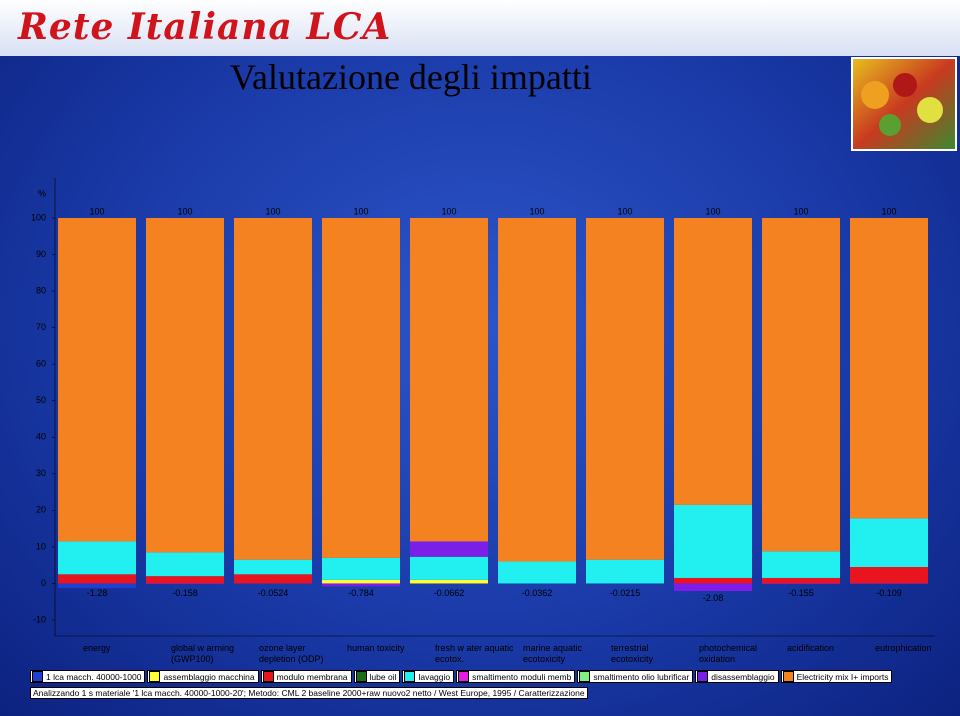  What do you see at coordinates (553, 653) in the screenshot?
I see `category-label: marine aquatic ecotoxicity` at bounding box center [553, 653].